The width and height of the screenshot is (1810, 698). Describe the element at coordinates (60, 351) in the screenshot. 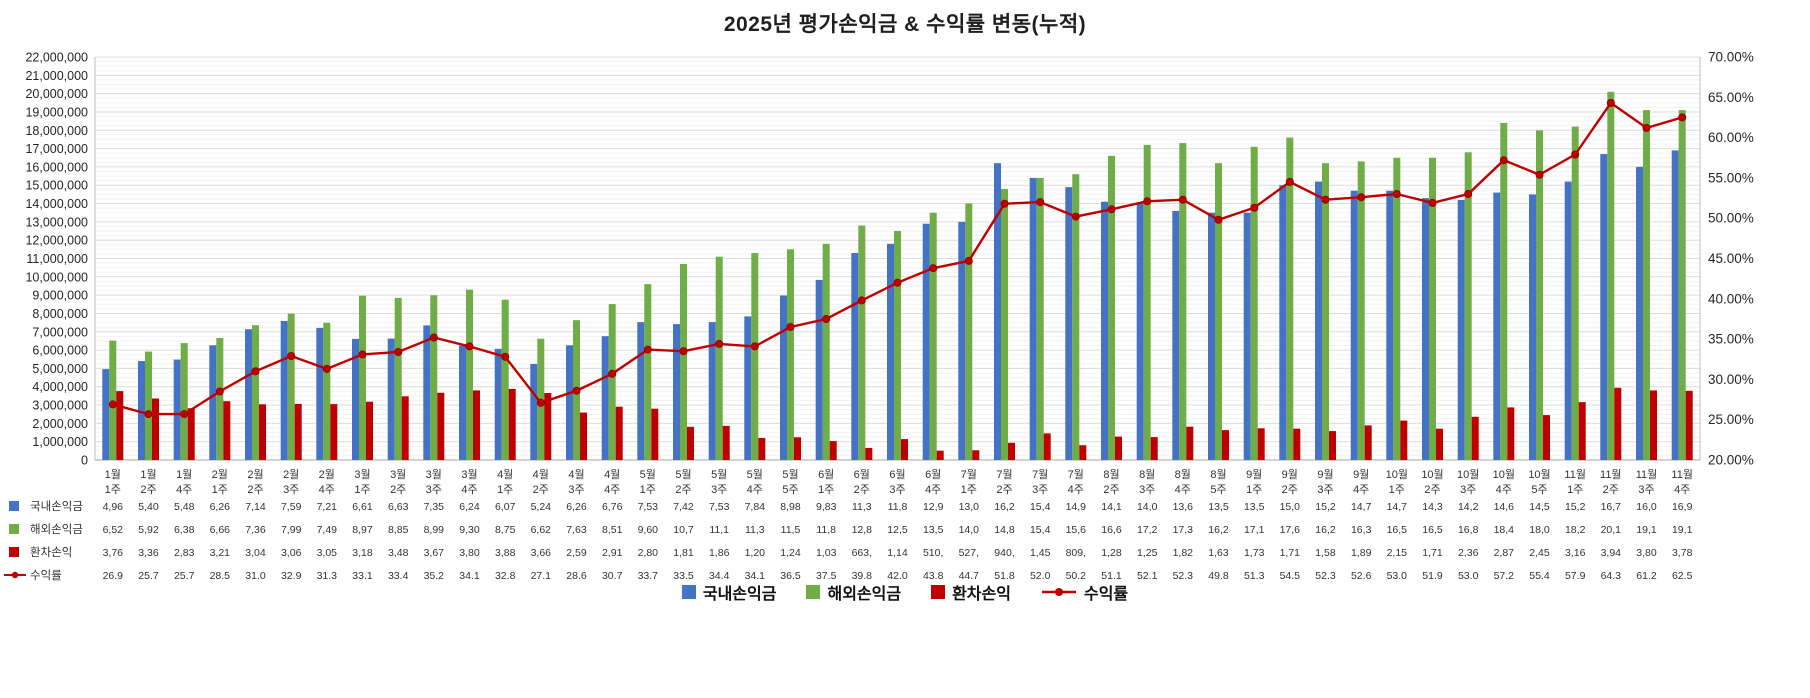

I see `left-tick-label: 6,000,000` at that location.